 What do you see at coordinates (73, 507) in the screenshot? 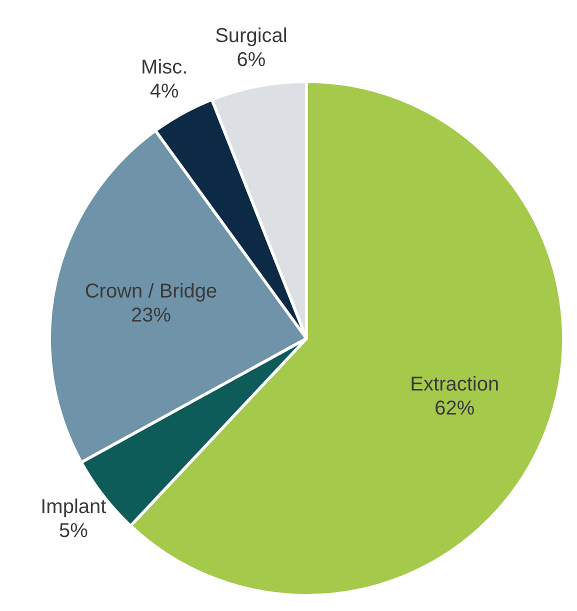
I see `slice-label: Implant` at bounding box center [73, 507].